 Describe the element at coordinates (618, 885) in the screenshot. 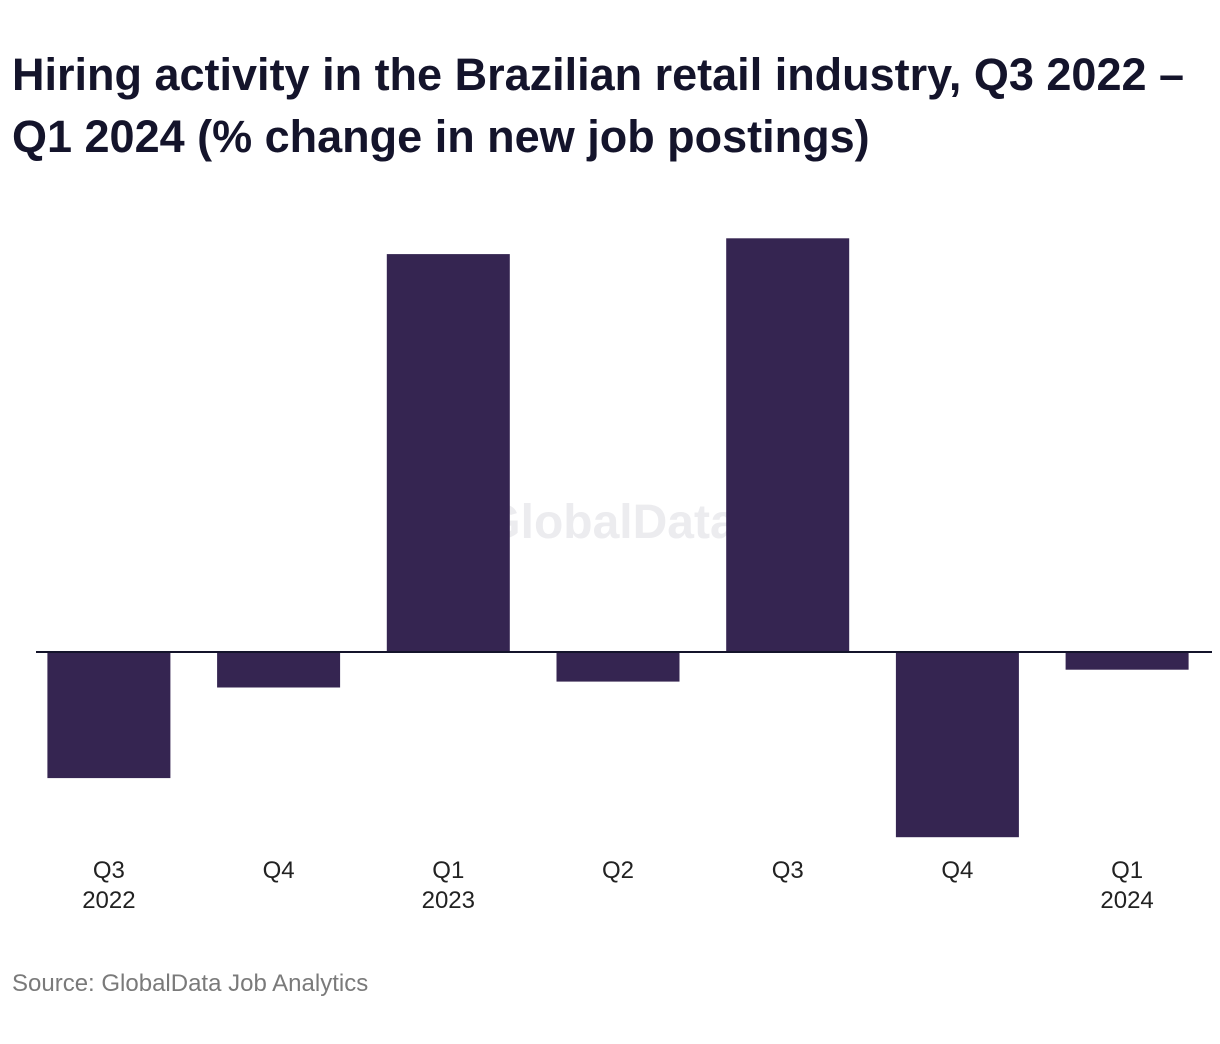

I see `x-axis-labels: Q3 2022 Q4 Q1 2023 Q2 Q3 Q4 Q1 2024` at that location.